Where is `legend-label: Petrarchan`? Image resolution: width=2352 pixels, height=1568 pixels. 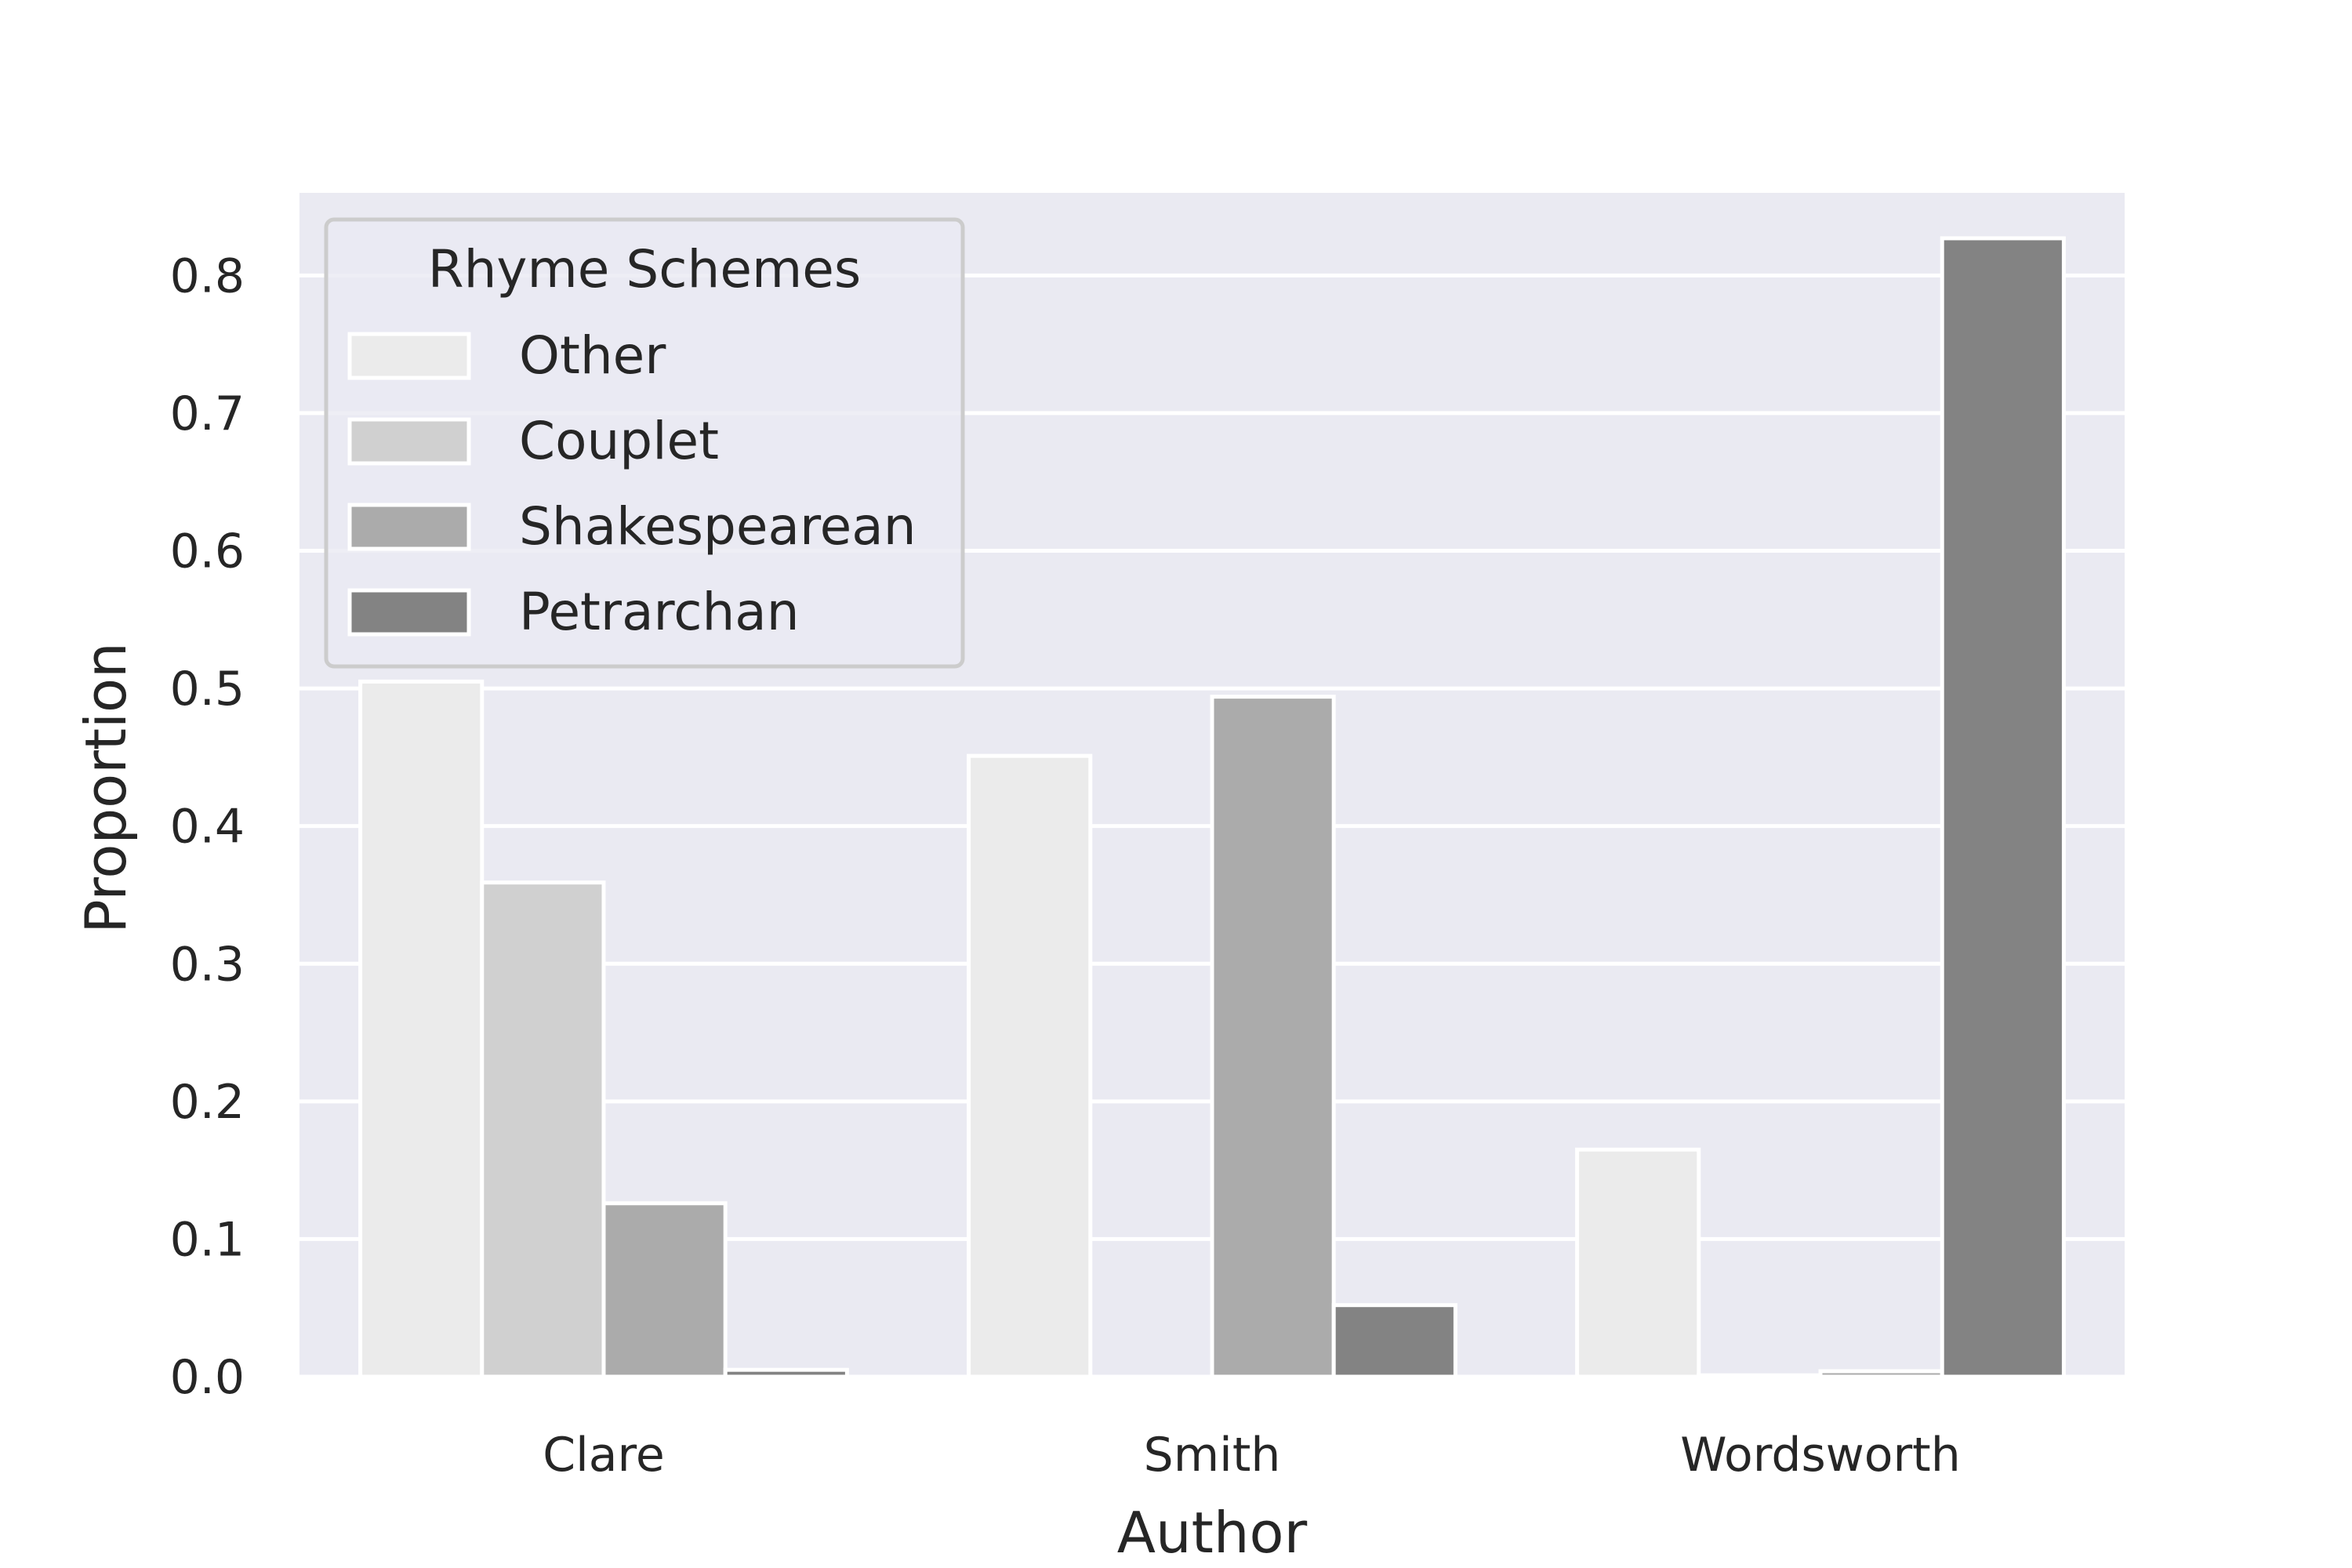 legend-label: Petrarchan is located at coordinates (659, 612).